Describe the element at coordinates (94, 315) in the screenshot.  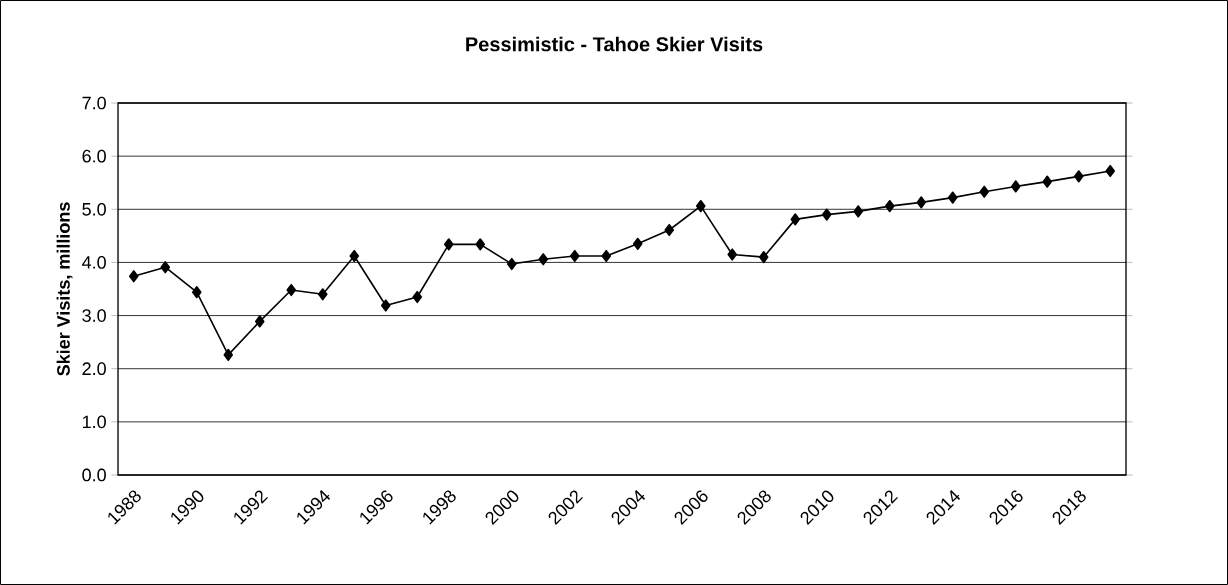
I see `y-tick-label: 3.0` at that location.